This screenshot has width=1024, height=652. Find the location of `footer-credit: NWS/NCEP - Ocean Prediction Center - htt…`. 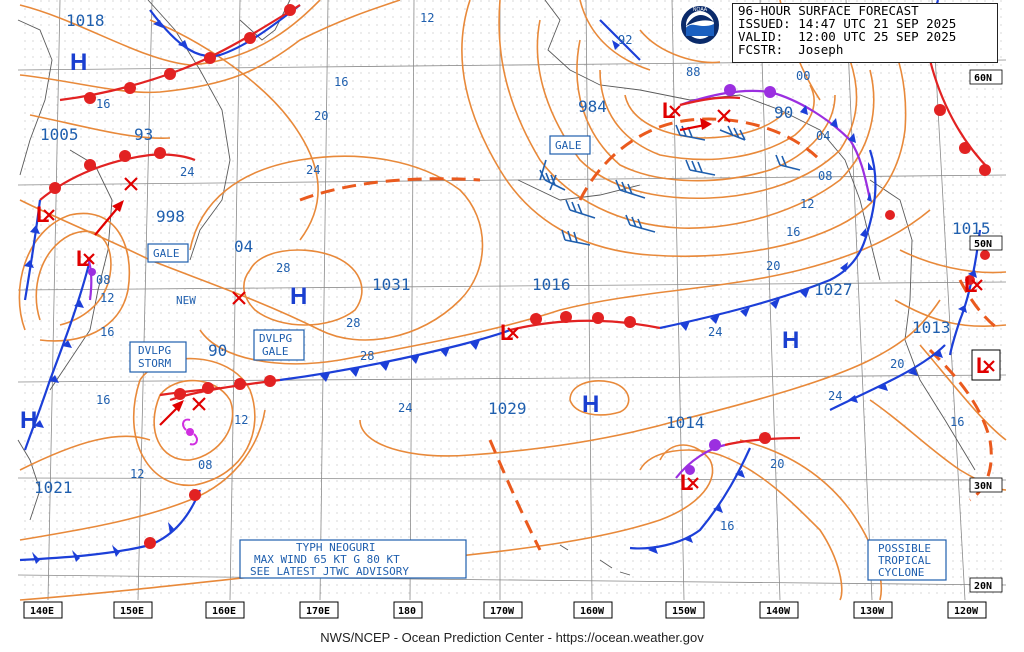

footer-credit: NWS/NCEP - Ocean Prediction Center - htt… is located at coordinates (512, 637).